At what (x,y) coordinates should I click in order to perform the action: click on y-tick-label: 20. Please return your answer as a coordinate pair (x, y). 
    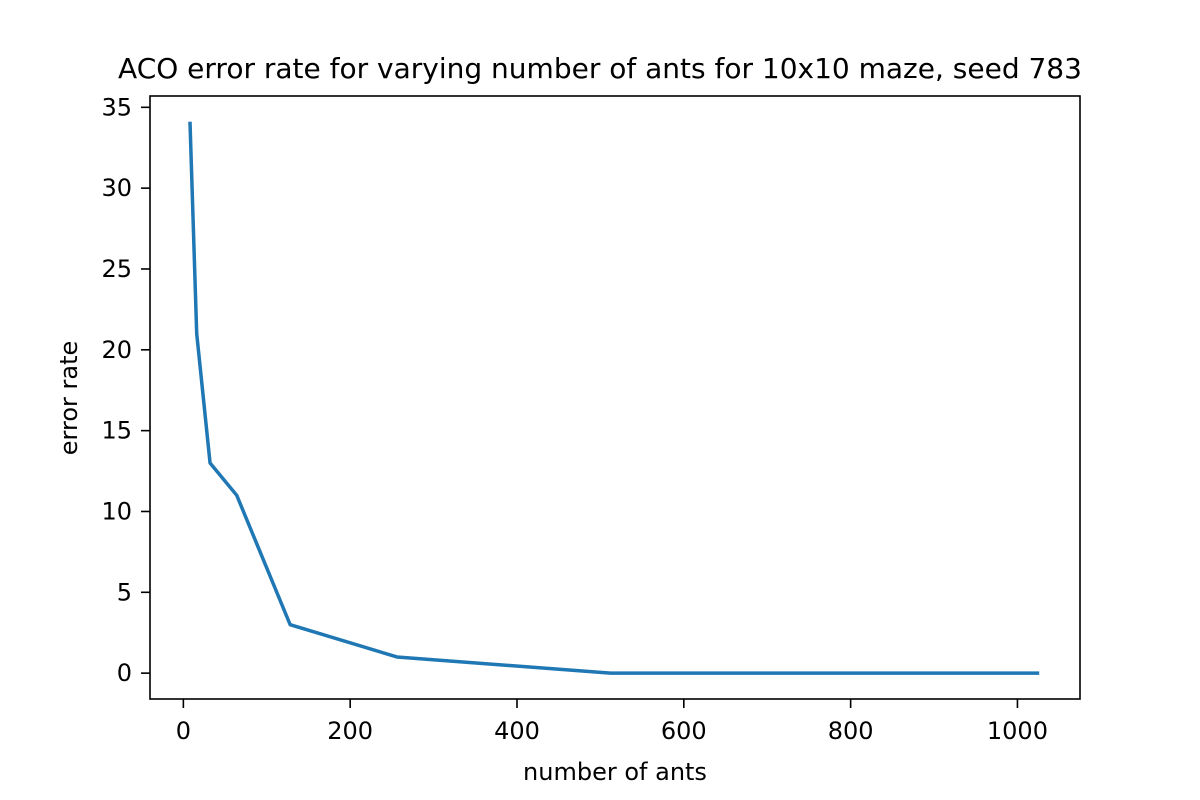
    Looking at the image, I should click on (116, 350).